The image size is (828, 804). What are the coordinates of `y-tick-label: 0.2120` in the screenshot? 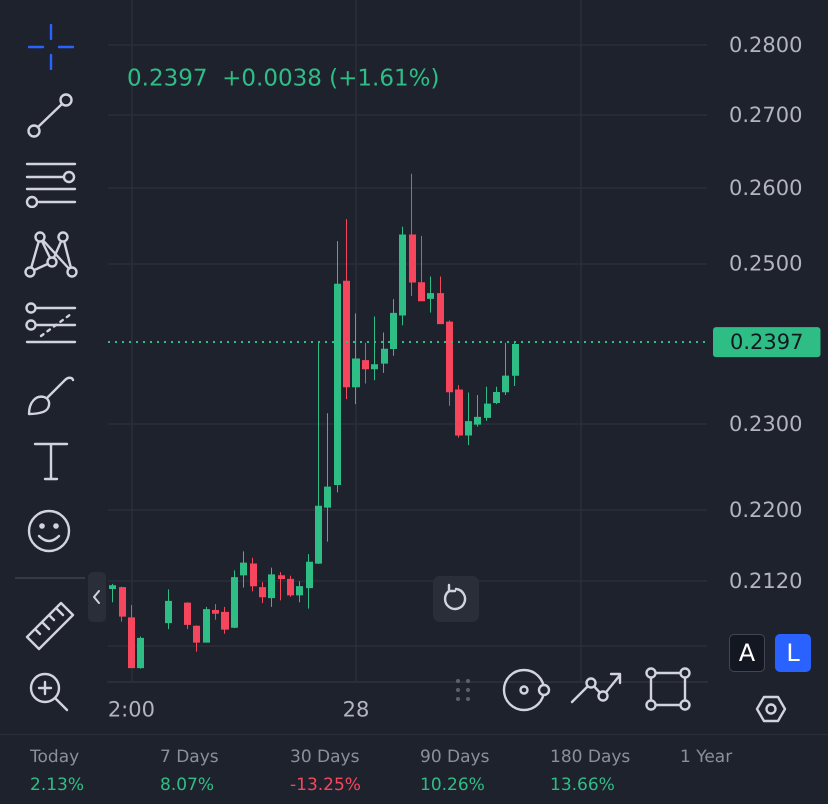 It's located at (765, 581).